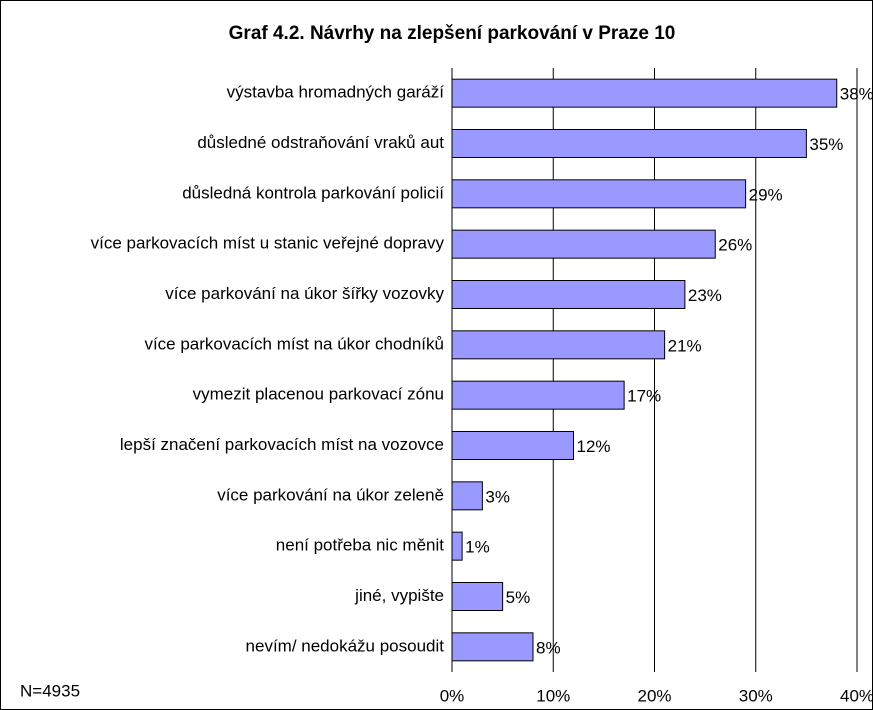 The image size is (873, 710). I want to click on x-tick-label: 30%, so click(756, 695).